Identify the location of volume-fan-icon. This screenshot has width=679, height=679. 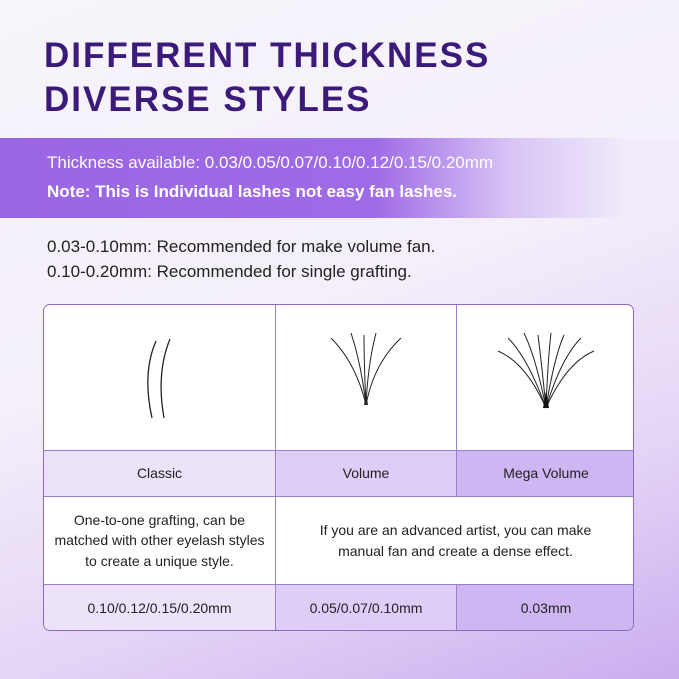
(366, 368).